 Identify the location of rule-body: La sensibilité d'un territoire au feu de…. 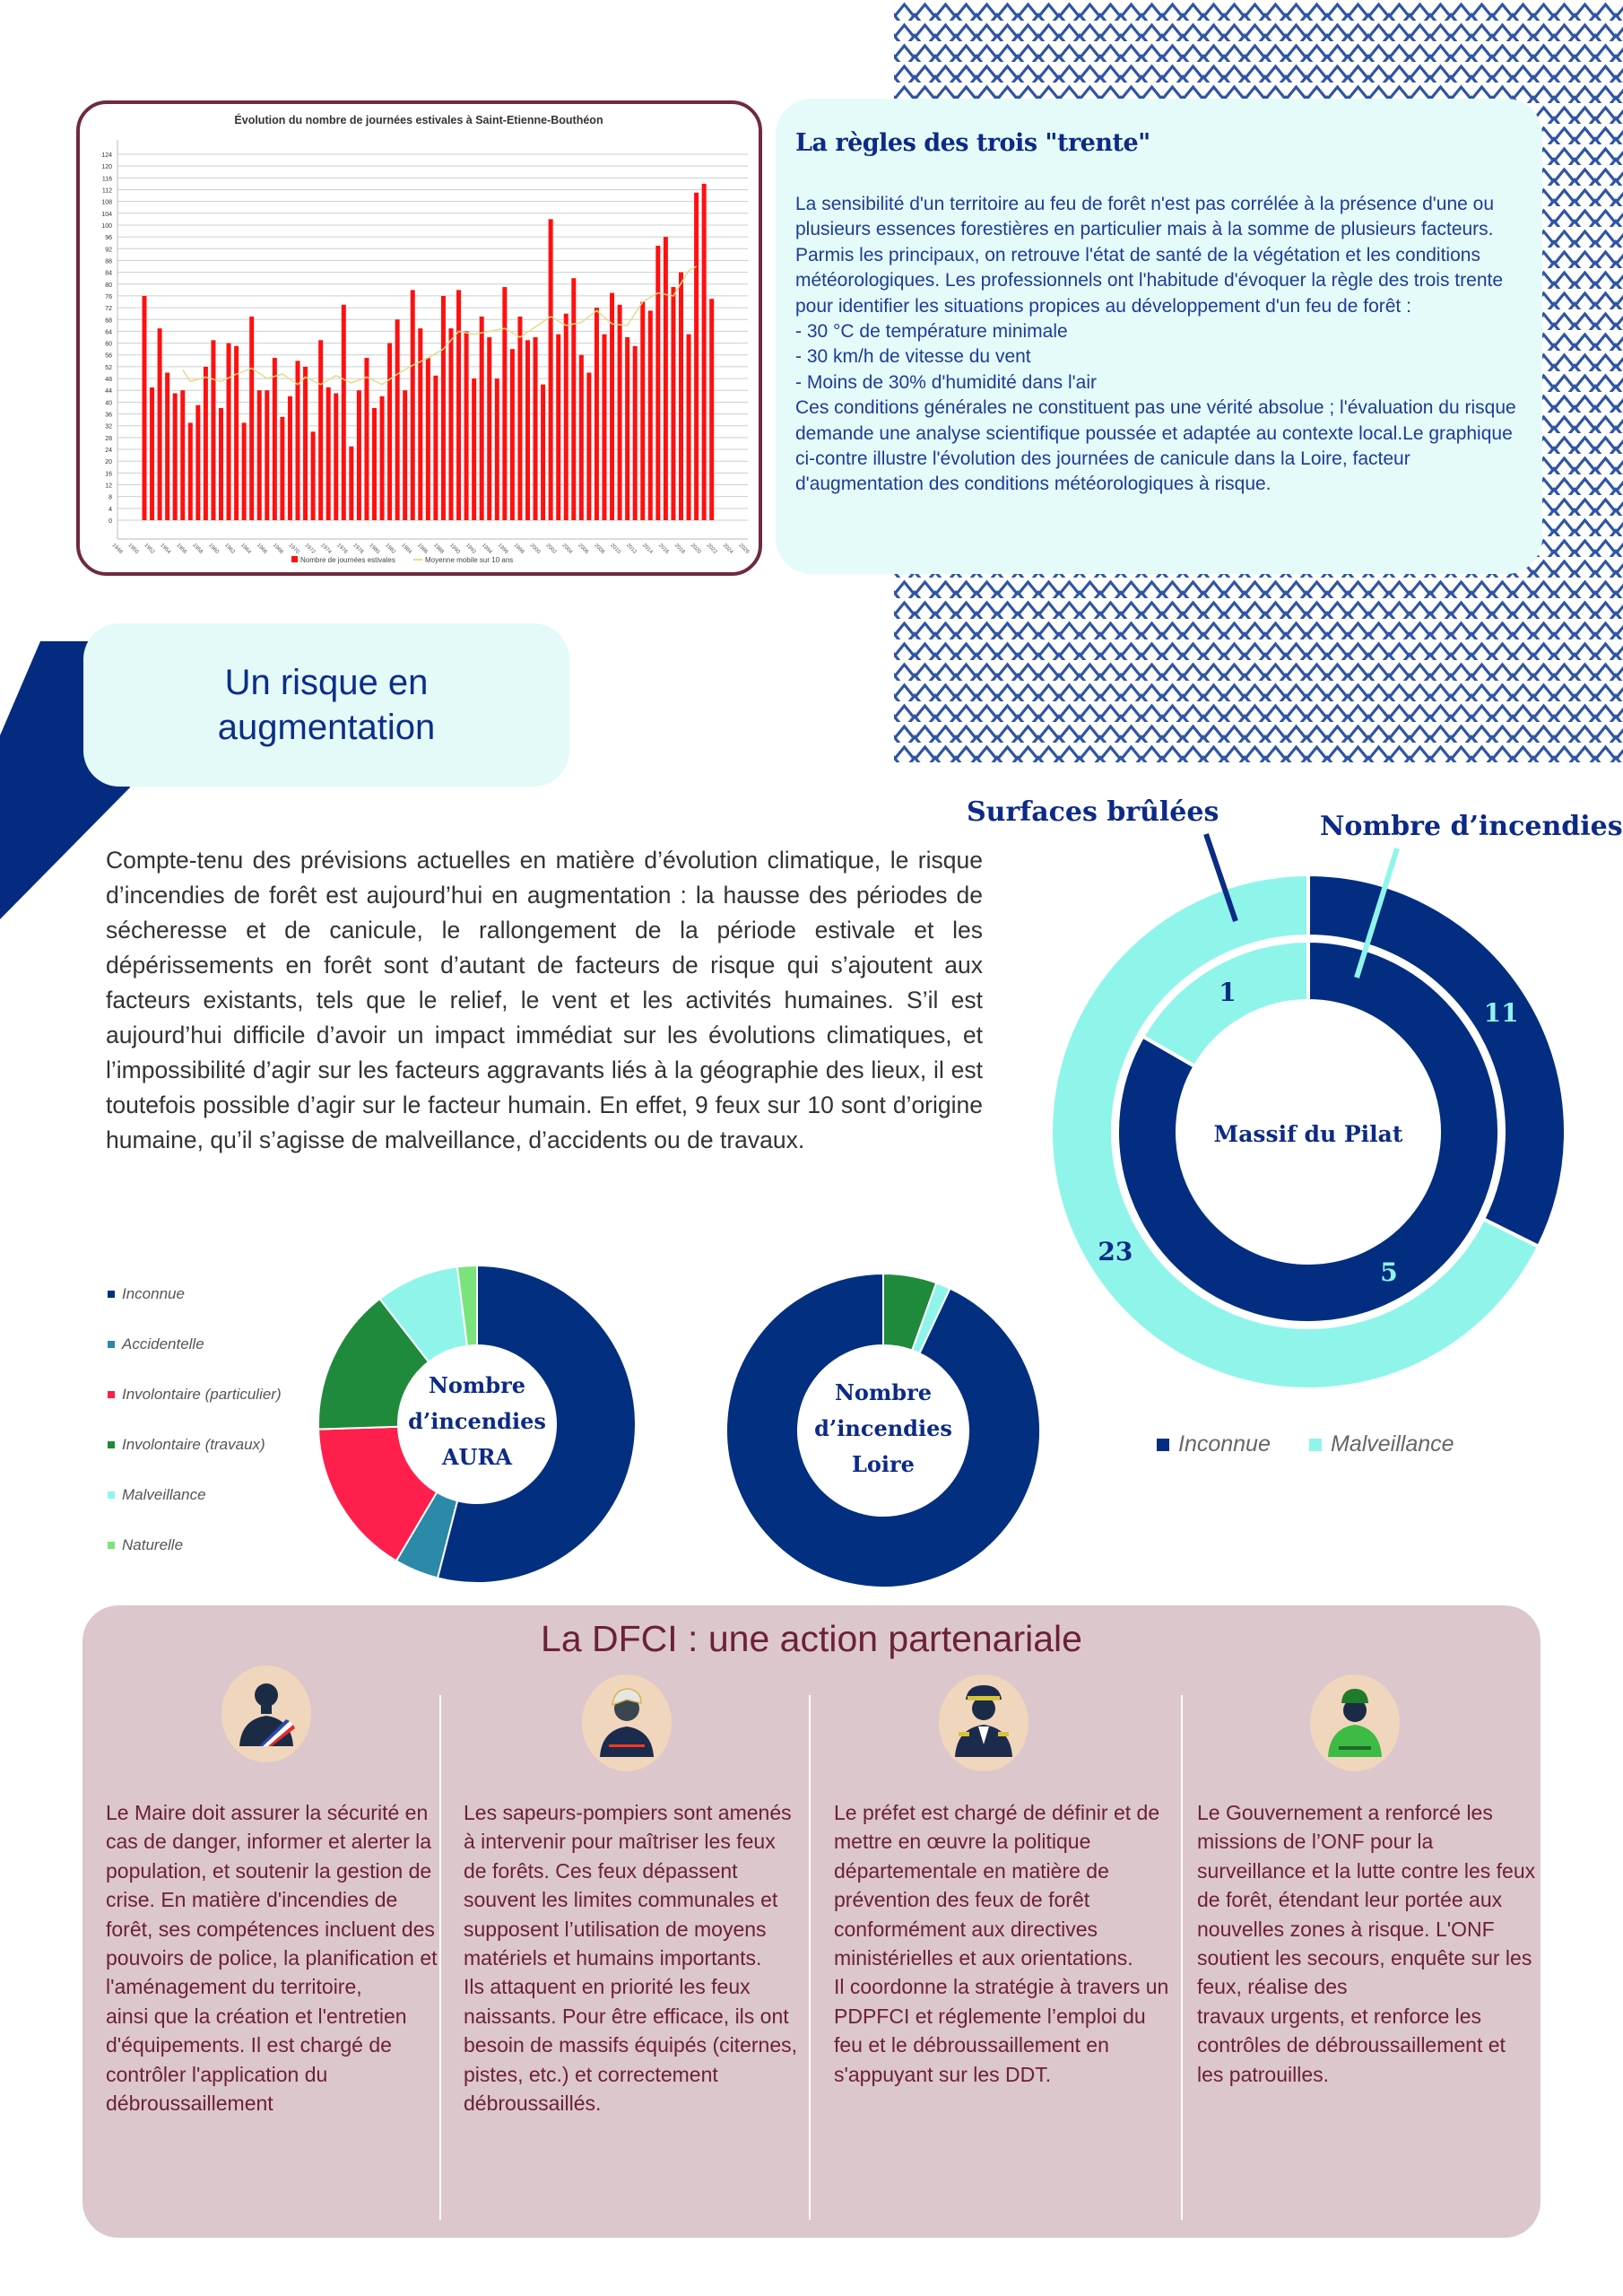
(1155, 344).